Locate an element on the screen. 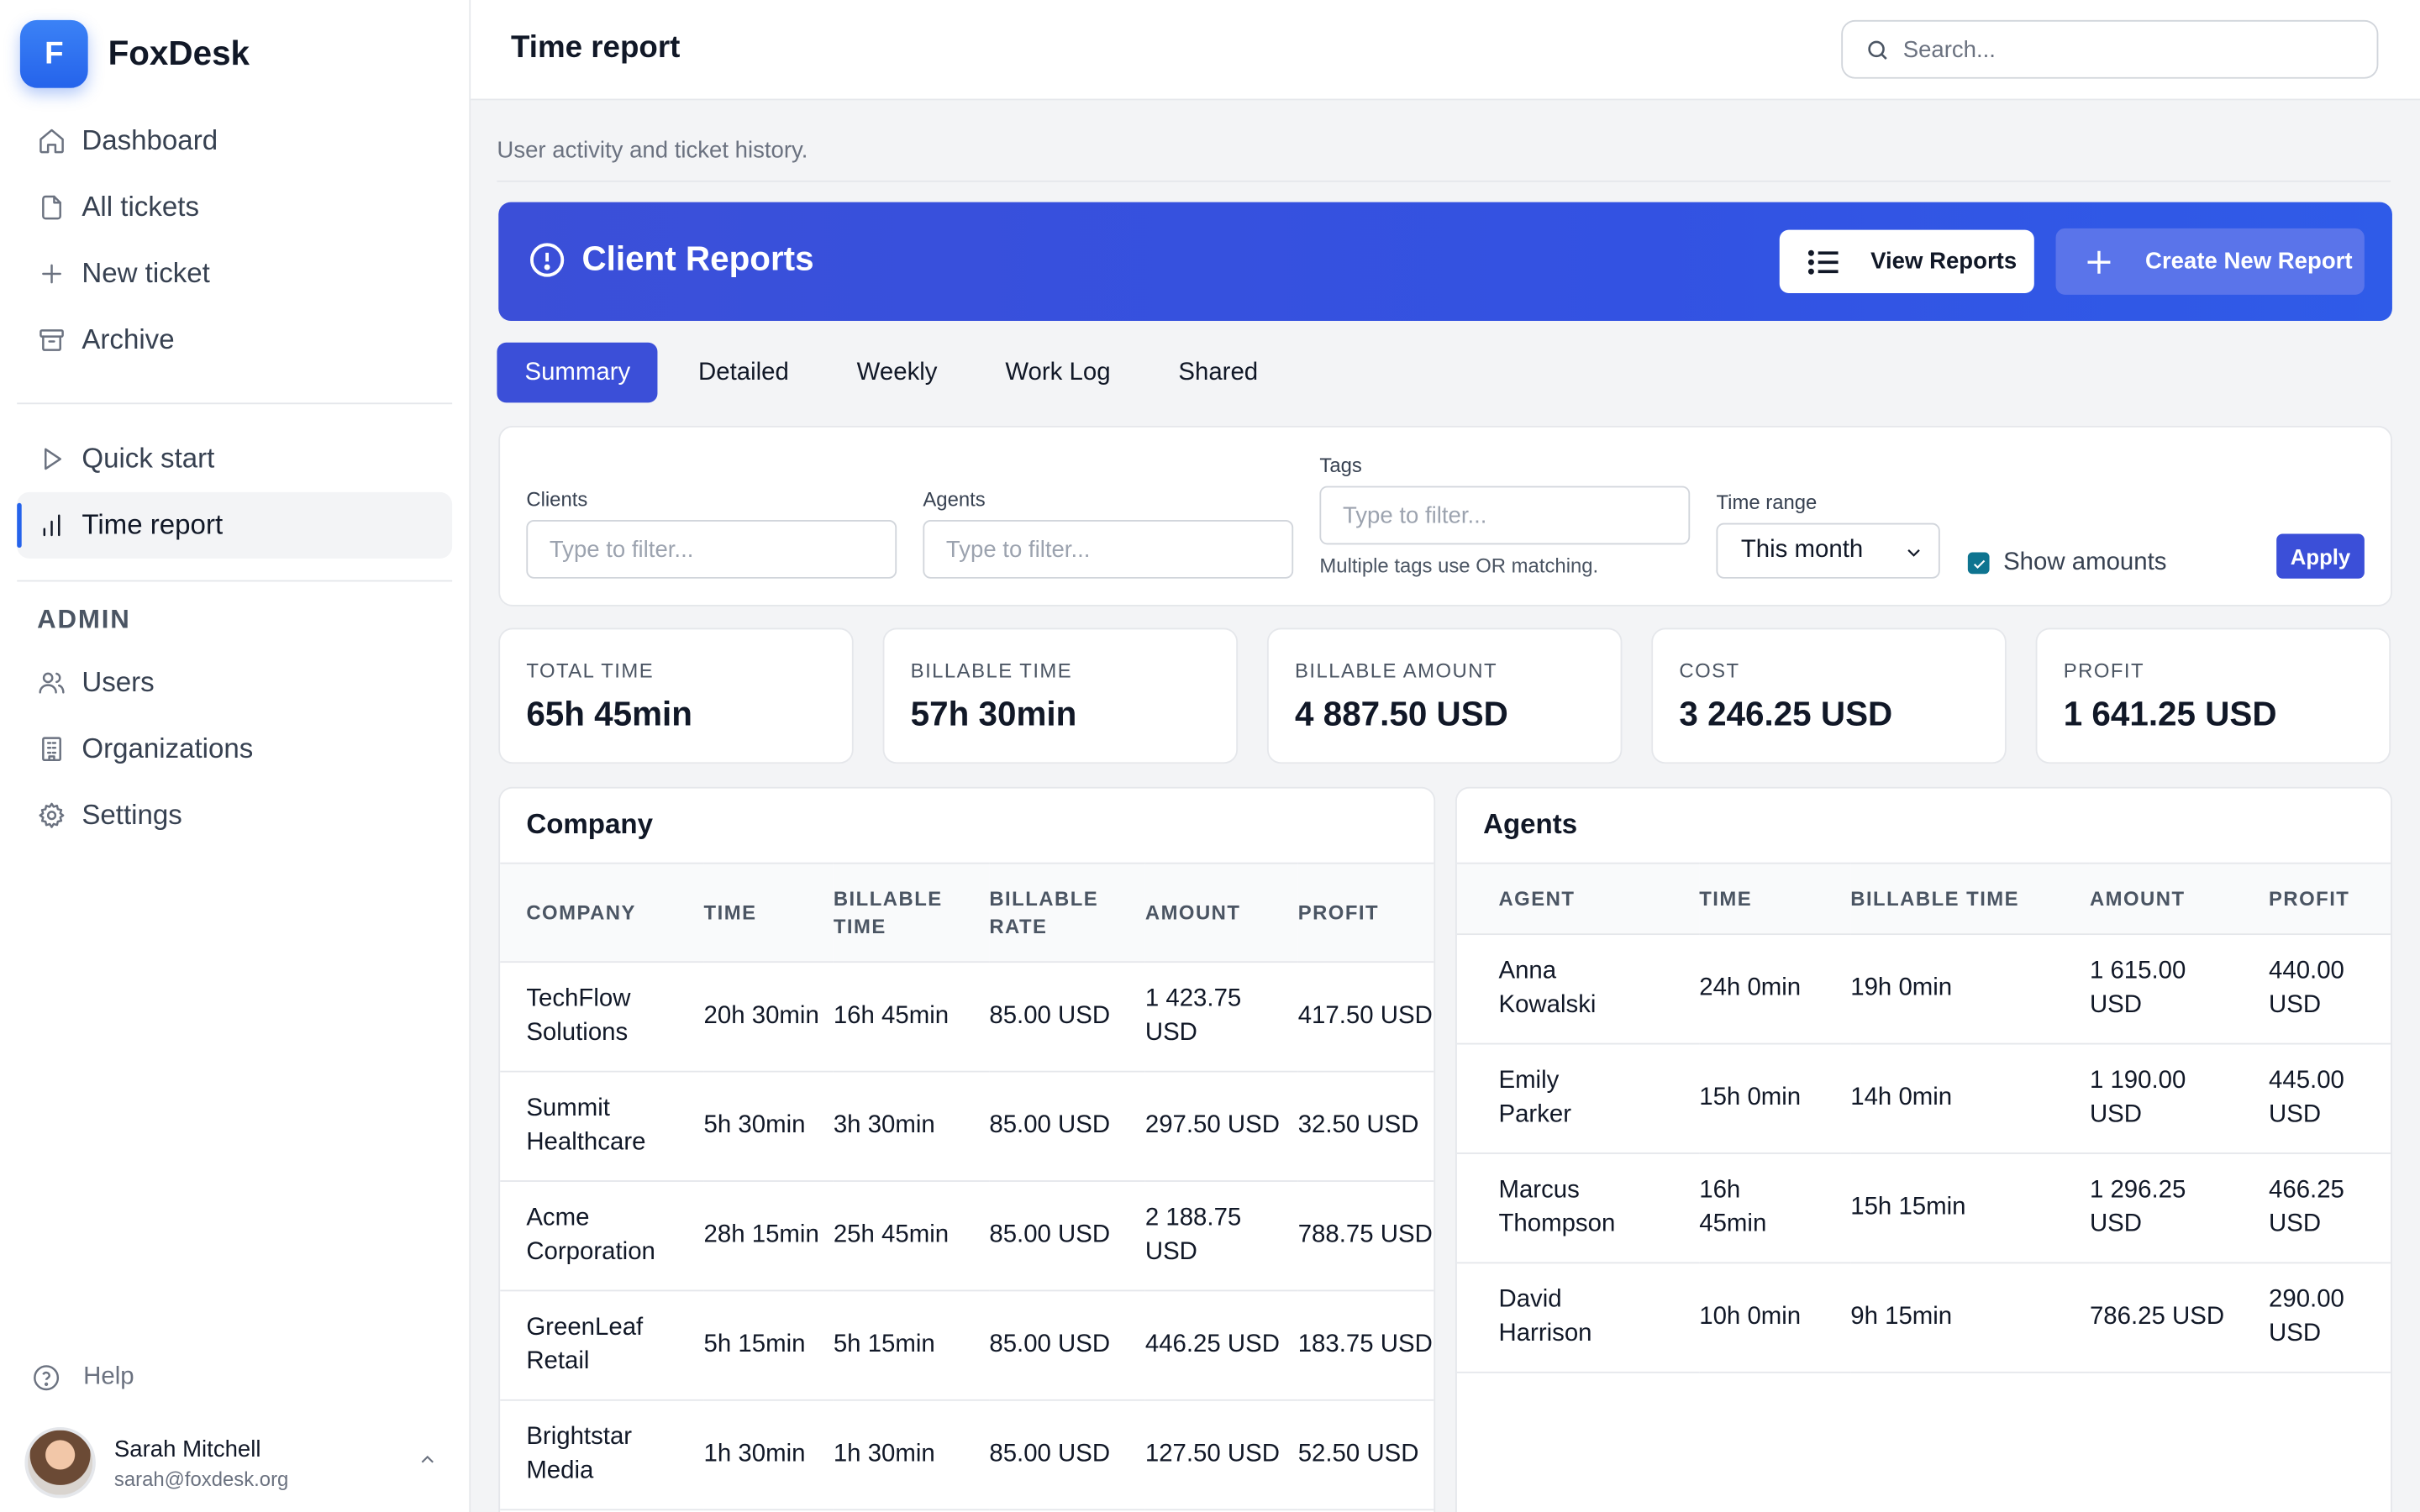 Image resolution: width=2420 pixels, height=1512 pixels. building-icon is located at coordinates (51, 748).